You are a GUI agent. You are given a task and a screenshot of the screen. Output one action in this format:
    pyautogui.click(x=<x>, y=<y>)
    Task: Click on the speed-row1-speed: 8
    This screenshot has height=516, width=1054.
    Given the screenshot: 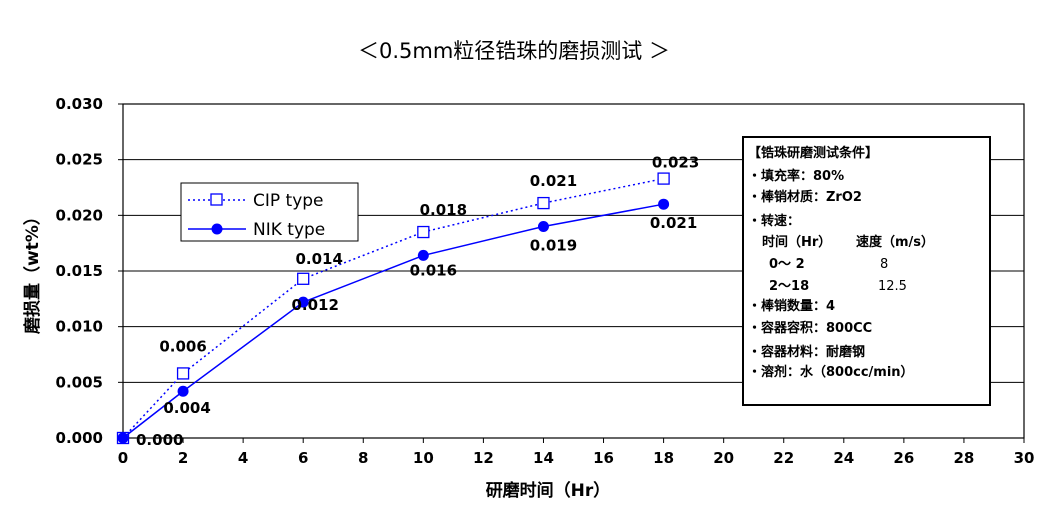 What is the action you would take?
    pyautogui.click(x=884, y=264)
    